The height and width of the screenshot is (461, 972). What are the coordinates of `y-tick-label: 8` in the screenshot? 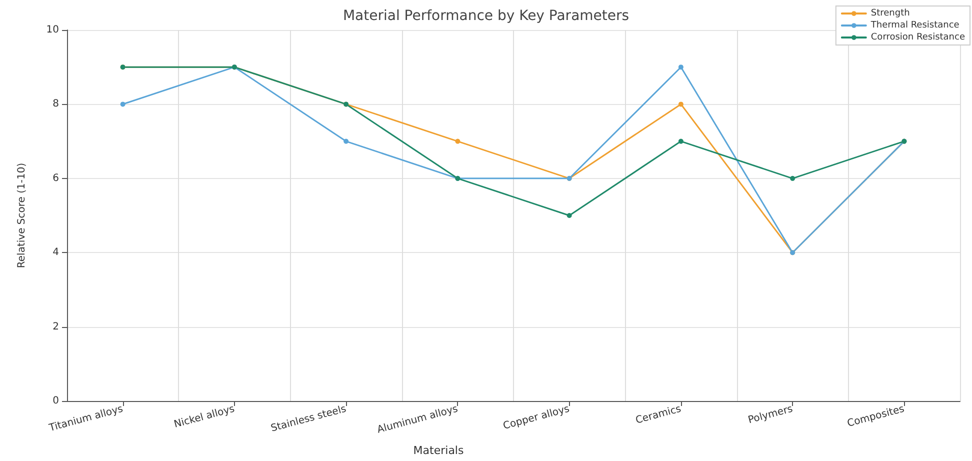 It's located at (55, 104).